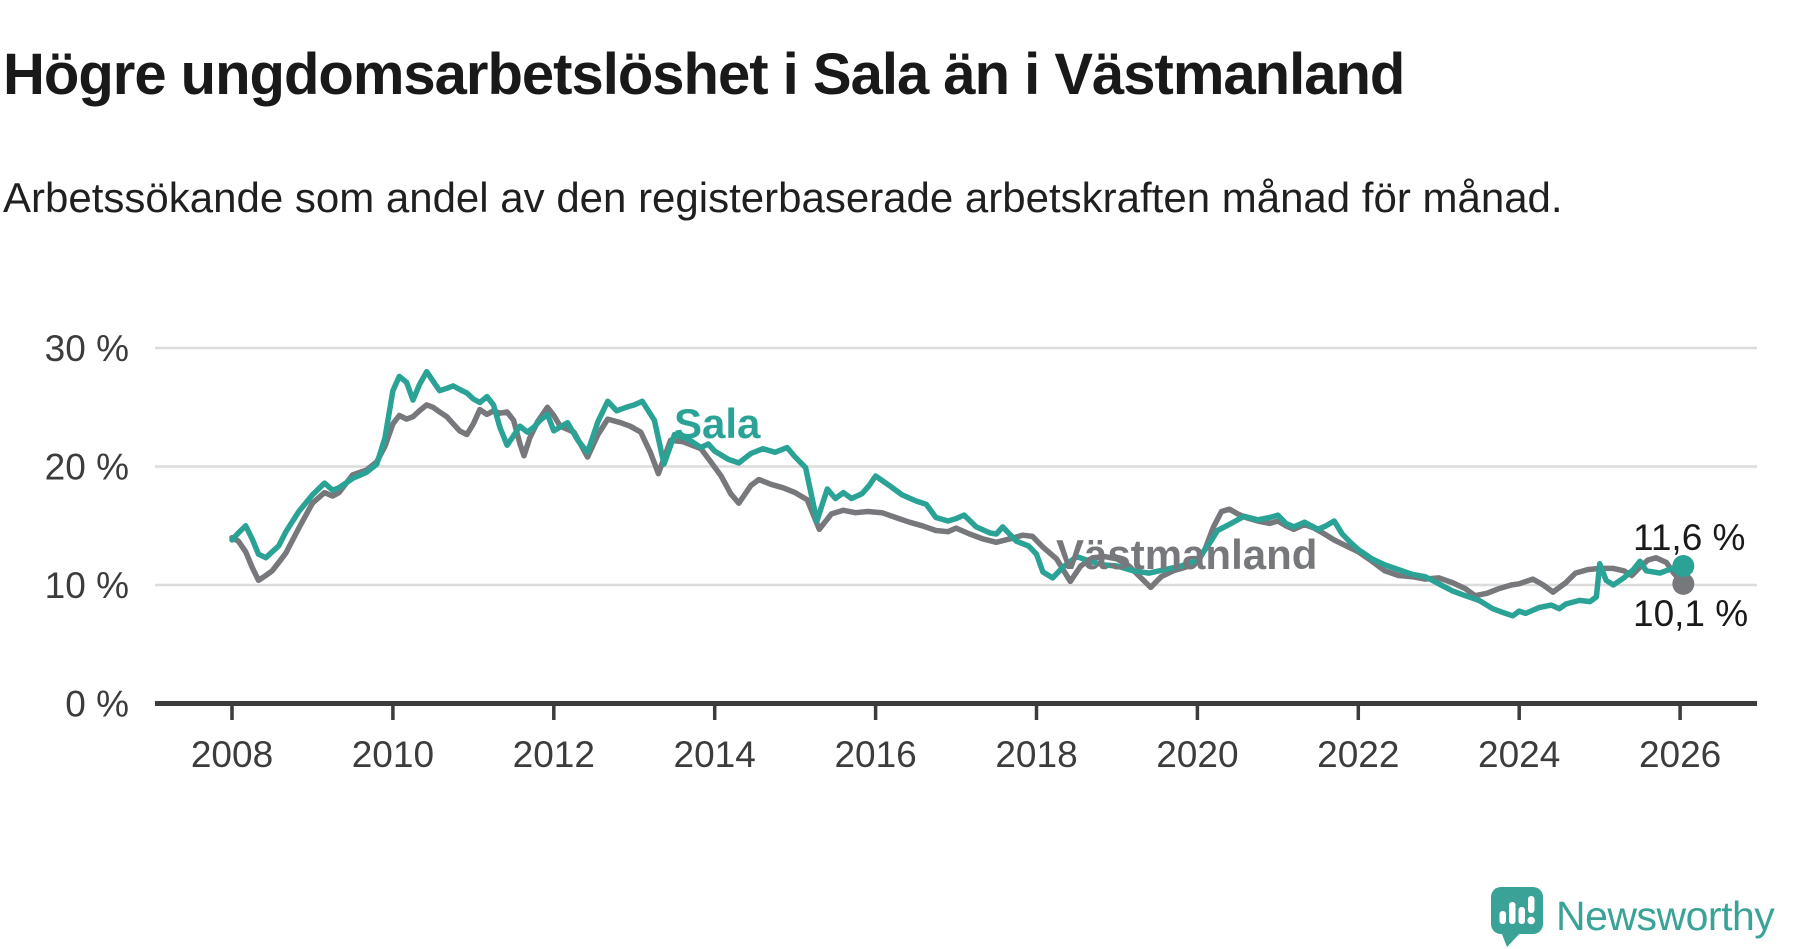 The height and width of the screenshot is (949, 1800). I want to click on x-tick-label-2026: 2026, so click(1680, 754).